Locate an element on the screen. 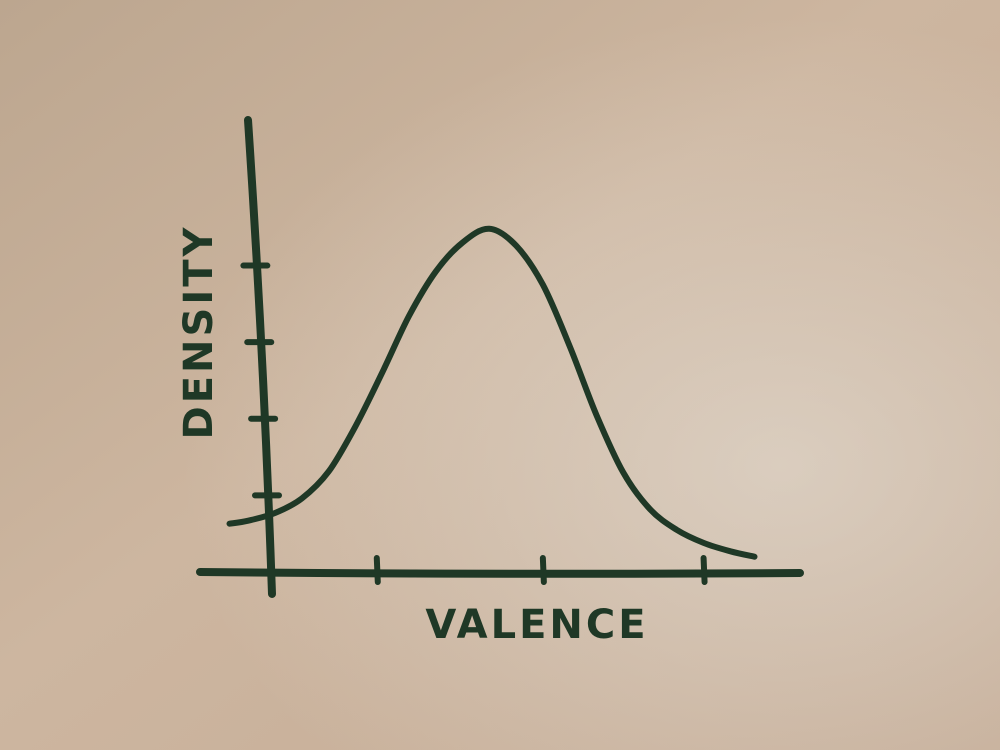 This screenshot has height=750, width=1000. y-axis-line is located at coordinates (260, 357).